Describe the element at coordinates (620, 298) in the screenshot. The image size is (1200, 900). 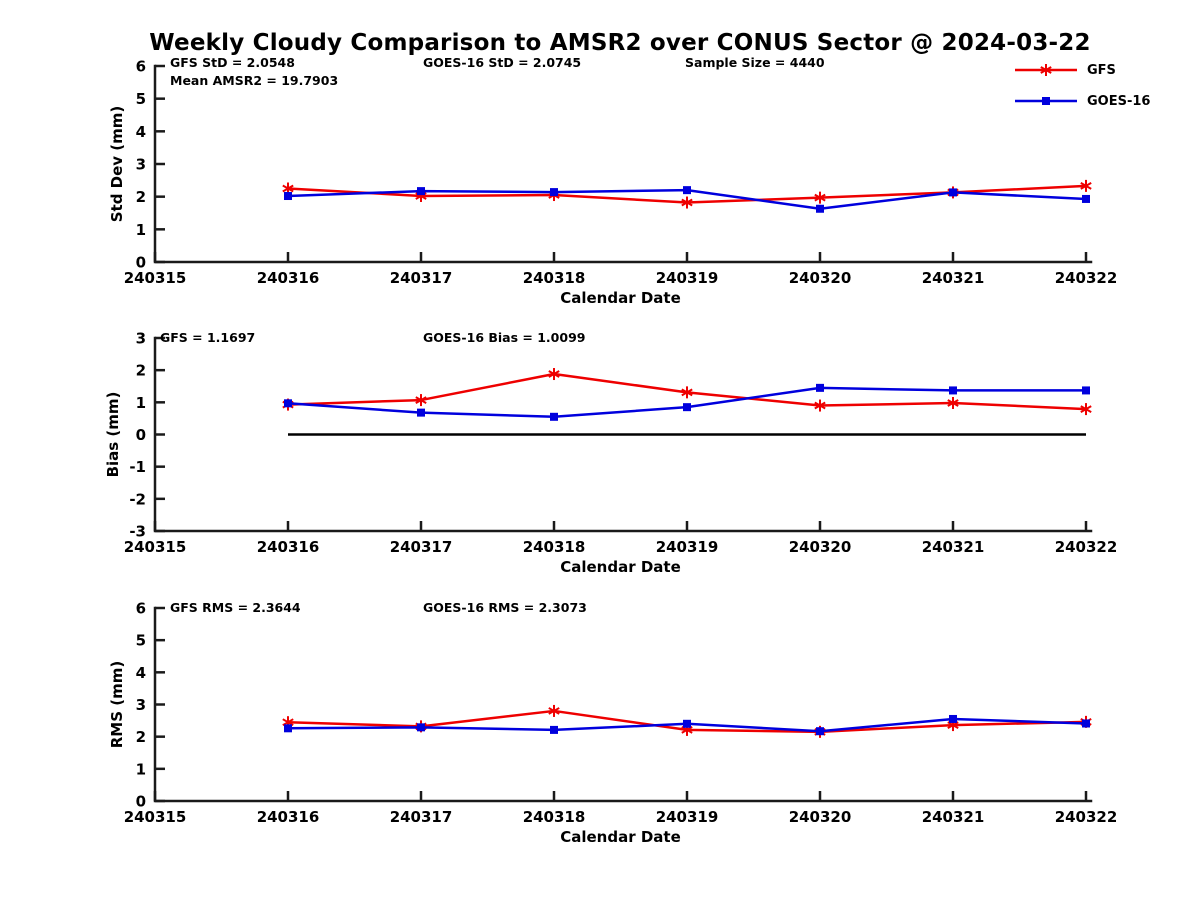
I see `stddev-xlabel: Calendar Date` at that location.